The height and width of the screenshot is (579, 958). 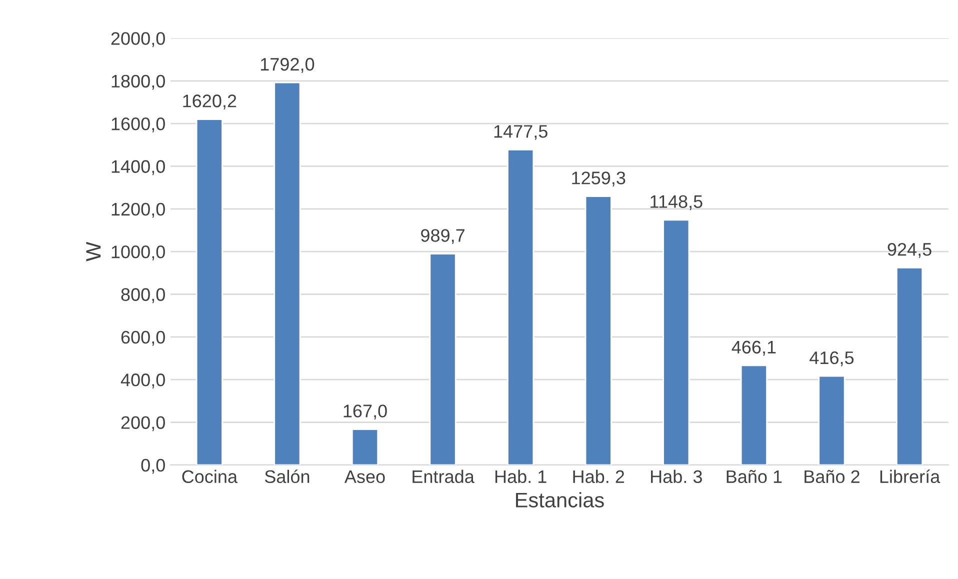 What do you see at coordinates (754, 477) in the screenshot?
I see `x-tick-label: Baño 1` at bounding box center [754, 477].